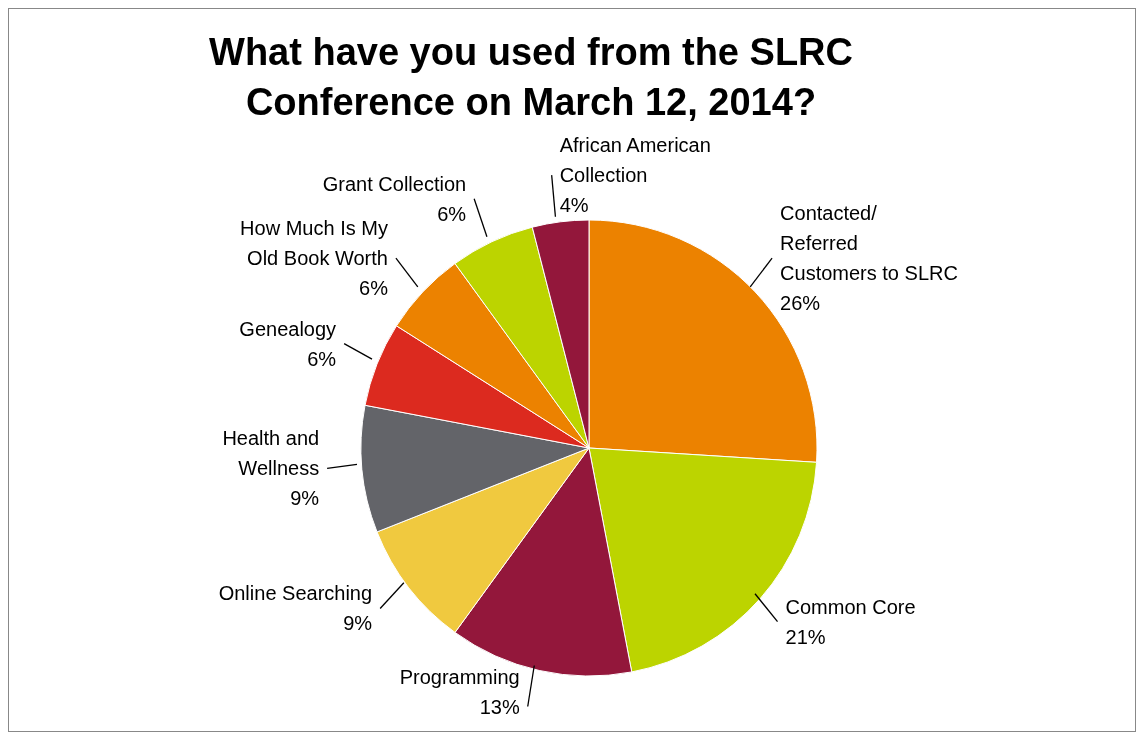  Describe the element at coordinates (499, 707) in the screenshot. I see `data-label: 13%` at that location.